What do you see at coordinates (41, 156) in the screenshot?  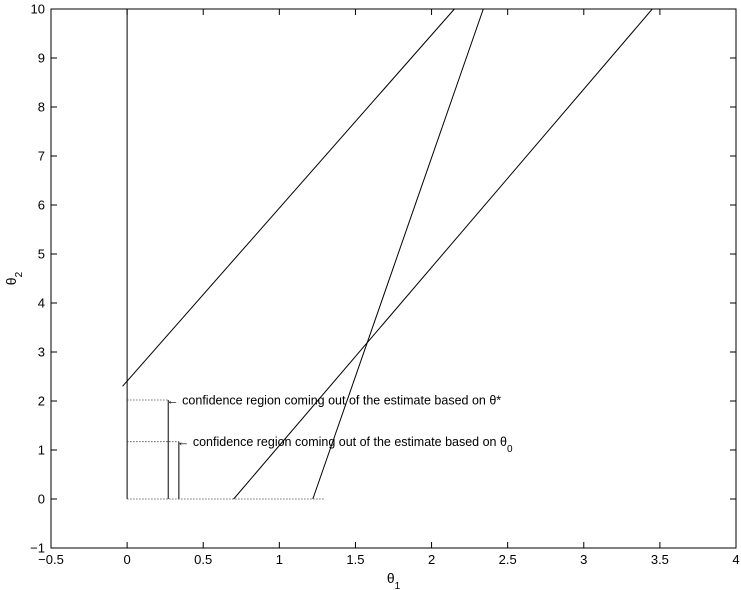 I see `y-tick-label: 7` at bounding box center [41, 156].